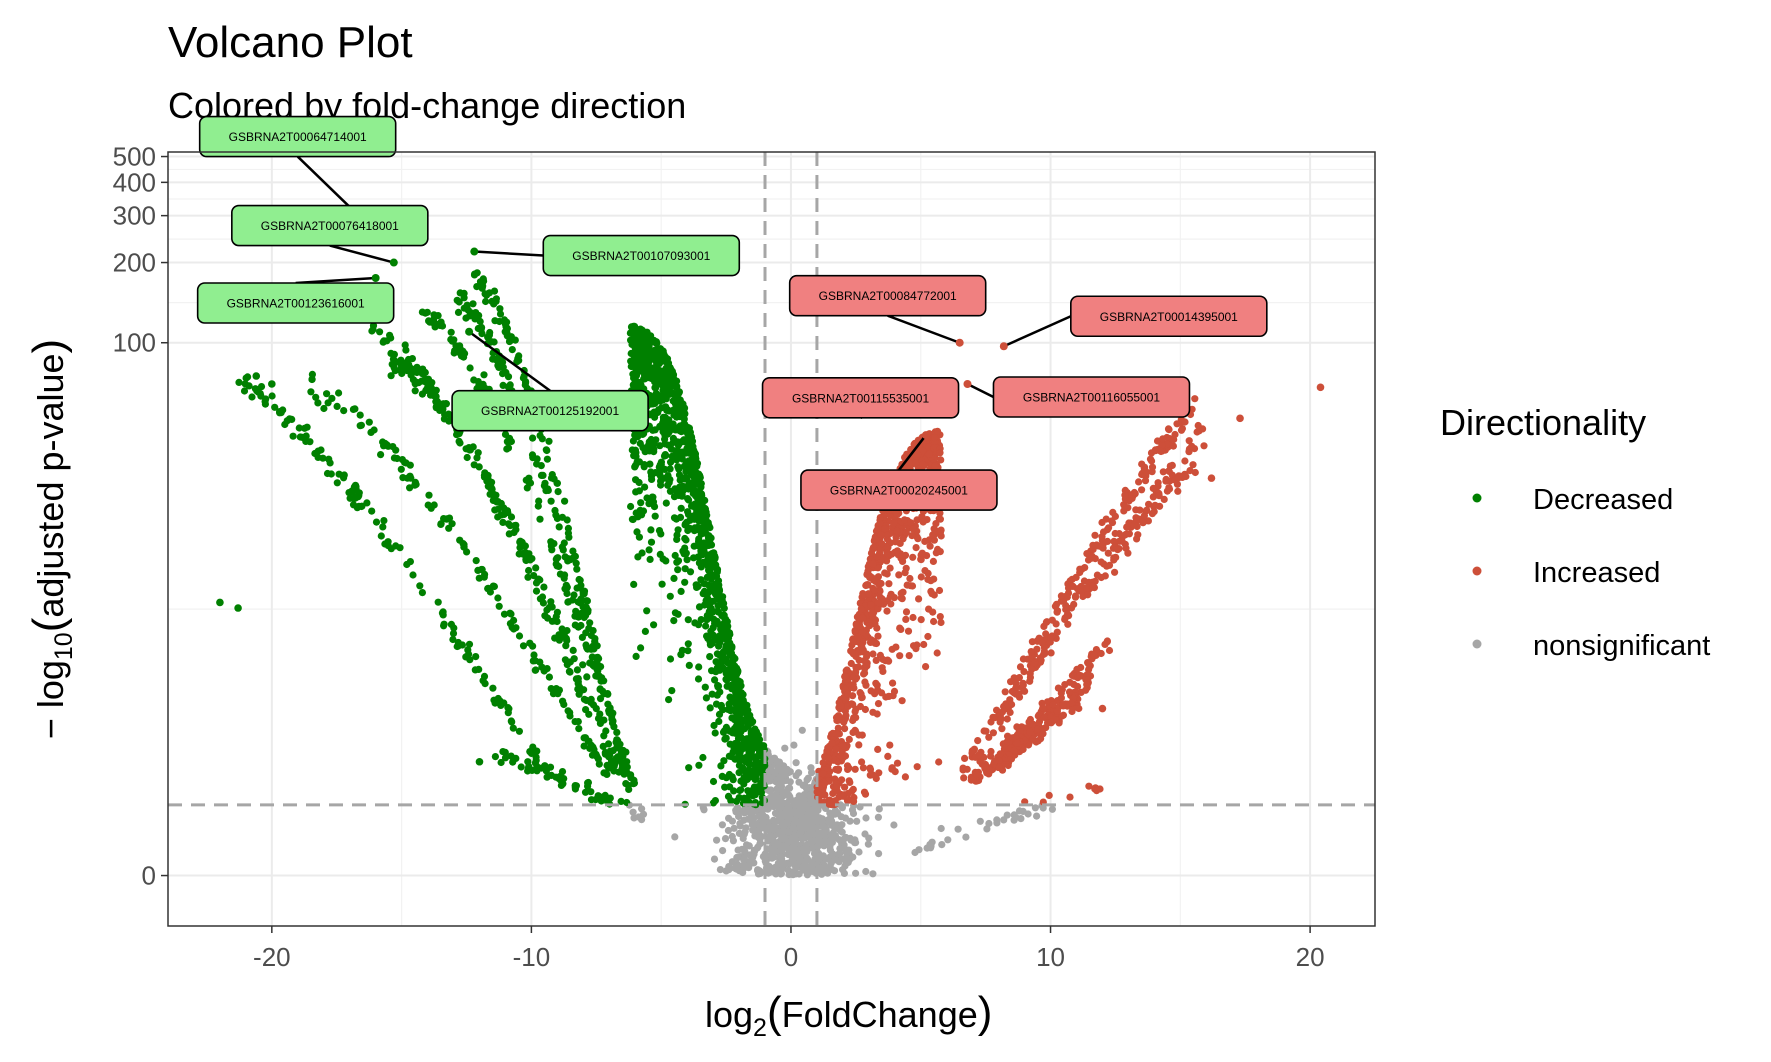 The width and height of the screenshot is (1771, 1062). I want to click on callout-label: GSBRNA2T00107093001, so click(641, 256).